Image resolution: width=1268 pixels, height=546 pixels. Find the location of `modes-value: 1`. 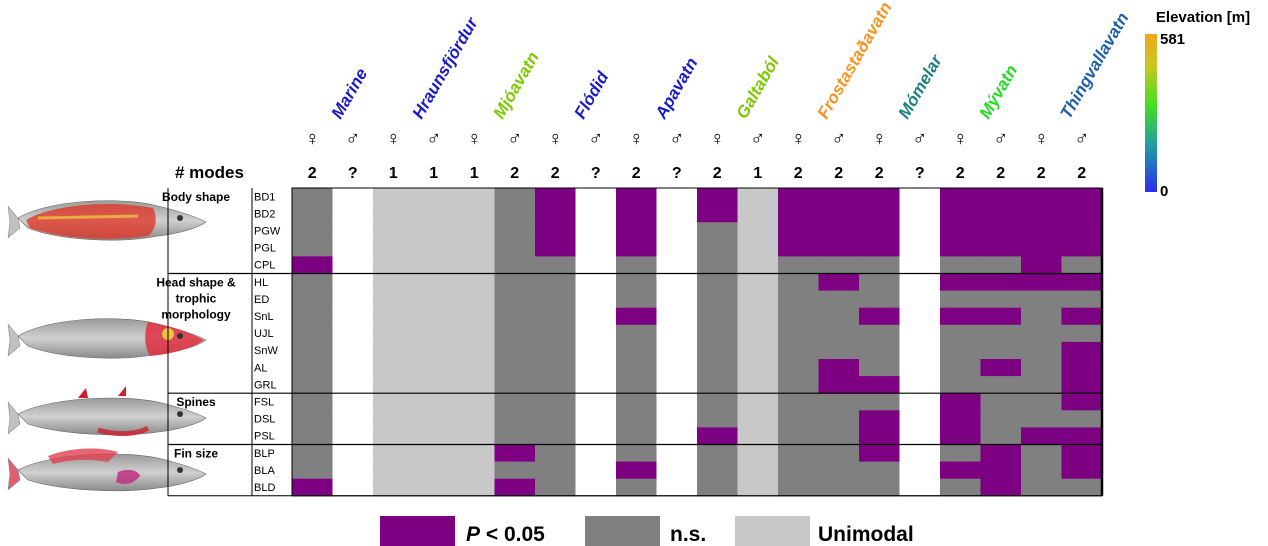

modes-value: 1 is located at coordinates (433, 173).